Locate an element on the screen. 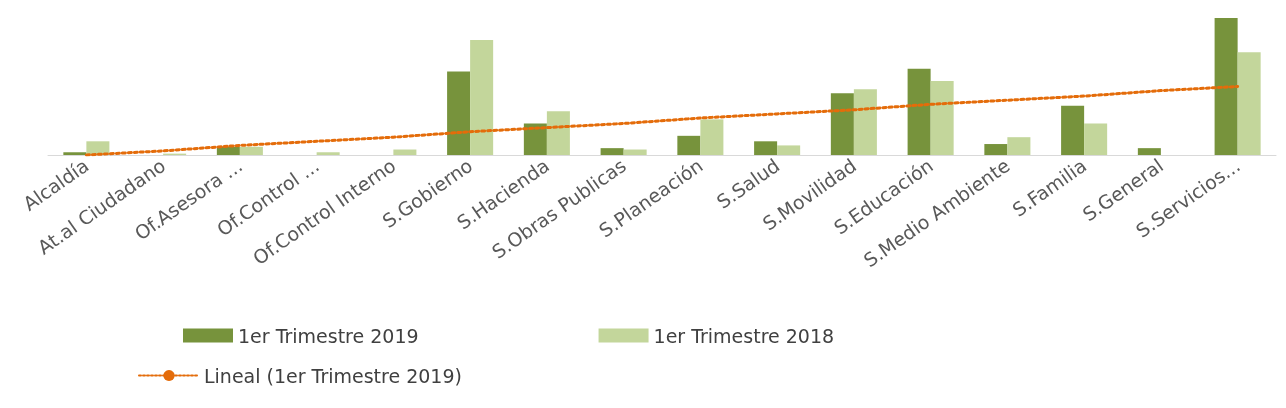 The width and height of the screenshot is (1286, 408). legend-label: 1er Trimestre 2018 is located at coordinates (744, 335).